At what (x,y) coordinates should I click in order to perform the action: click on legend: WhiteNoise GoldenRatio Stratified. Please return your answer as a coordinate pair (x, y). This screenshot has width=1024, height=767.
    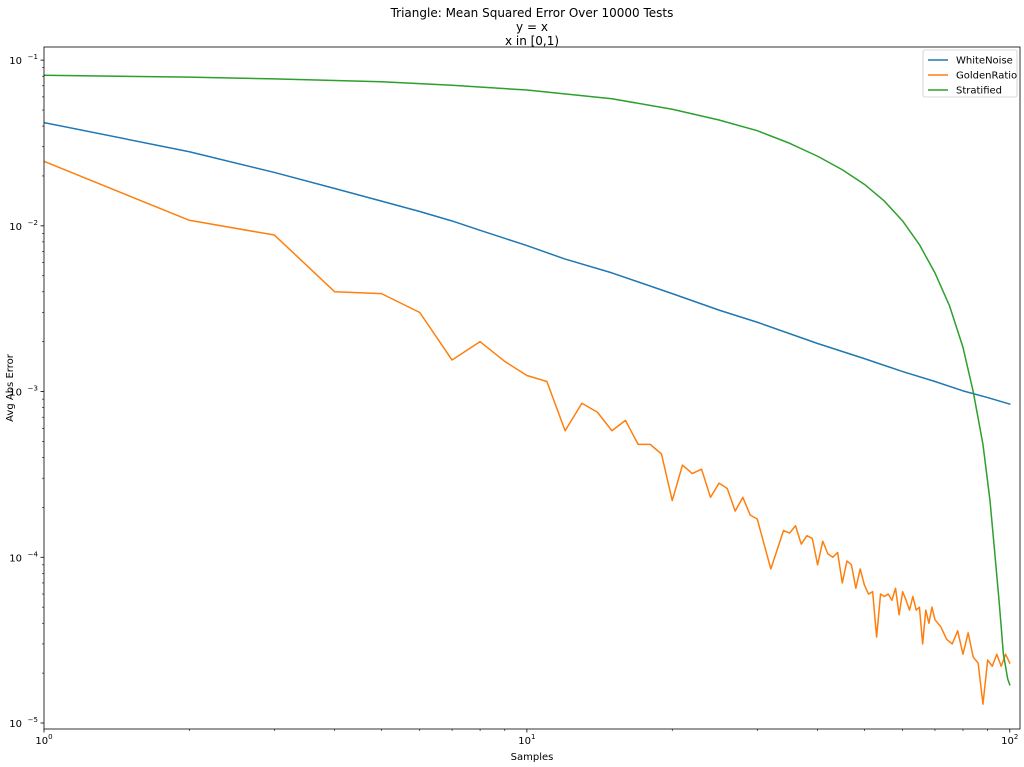
    Looking at the image, I should click on (970, 73).